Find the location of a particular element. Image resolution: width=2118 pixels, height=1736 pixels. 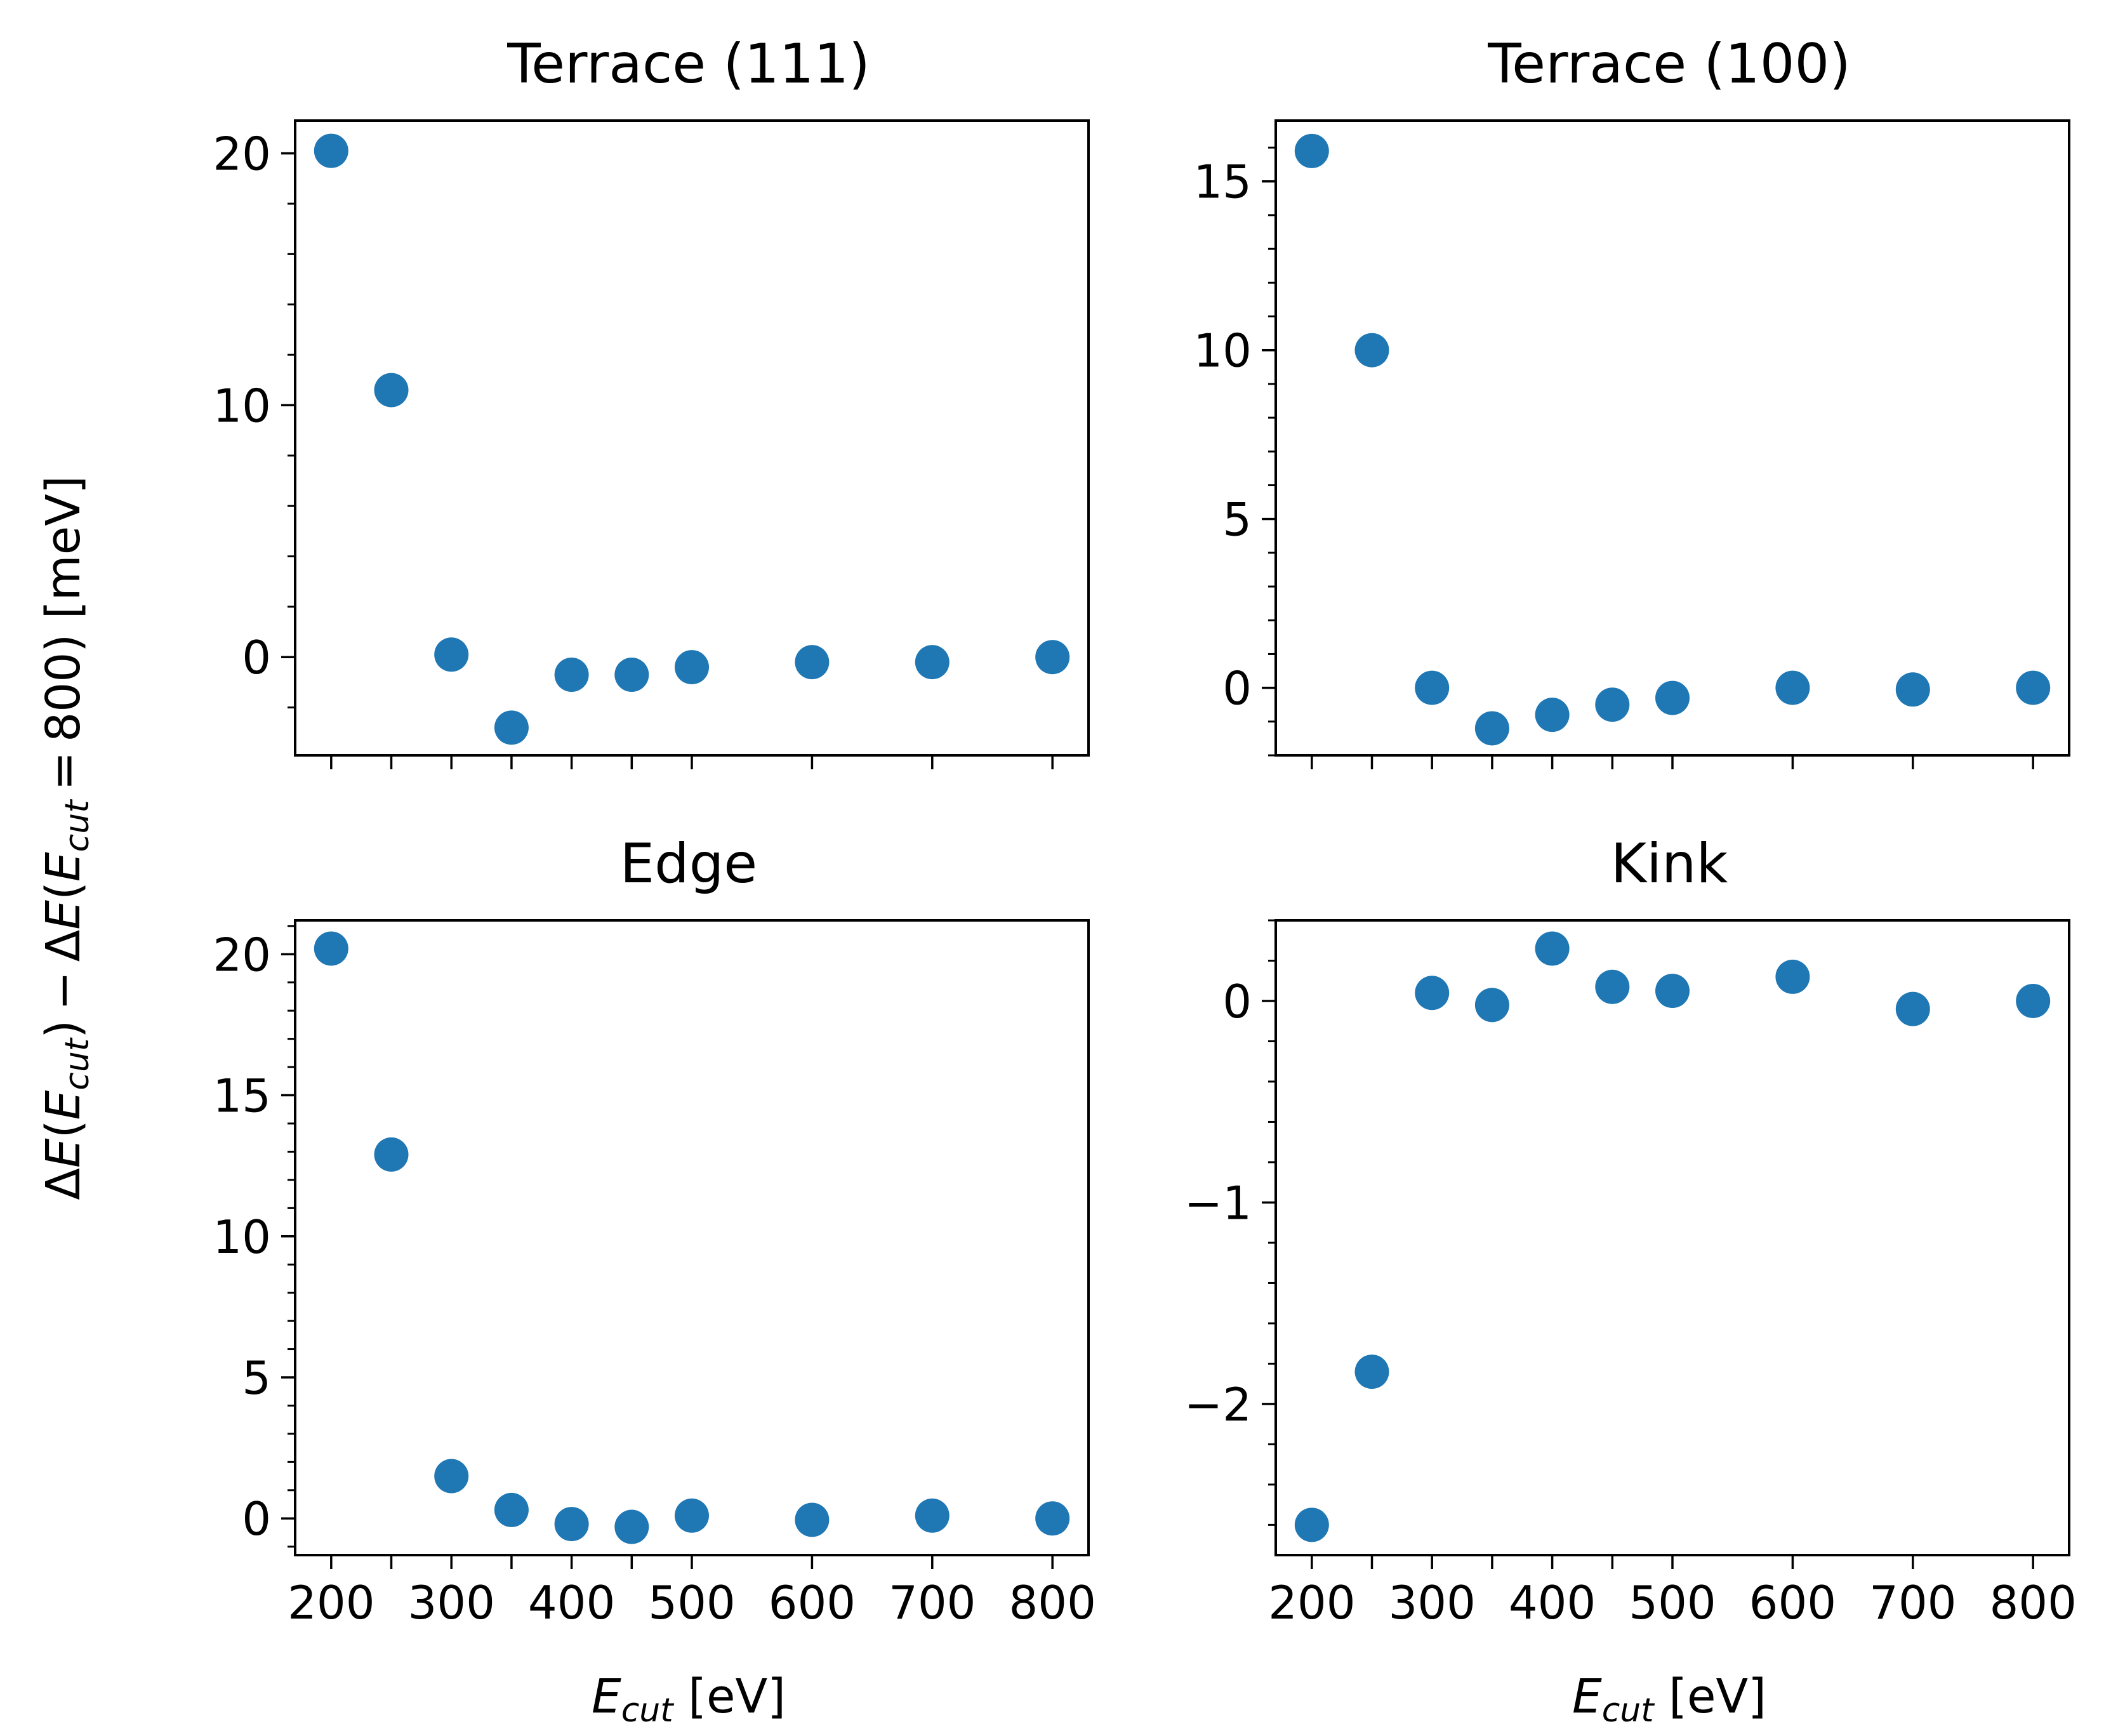

y-axis-label: ΔE(Ecut) − ΔE(Ecut = 800) [meV] is located at coordinates (66, 837).